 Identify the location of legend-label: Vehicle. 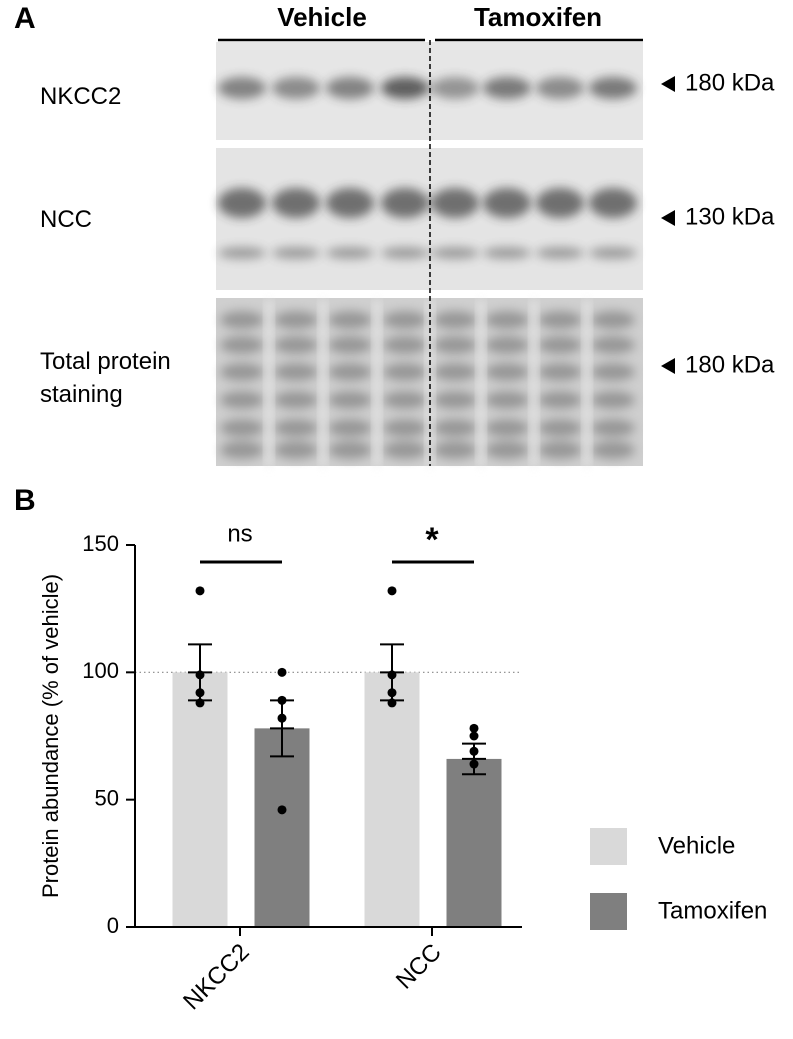
(696, 845).